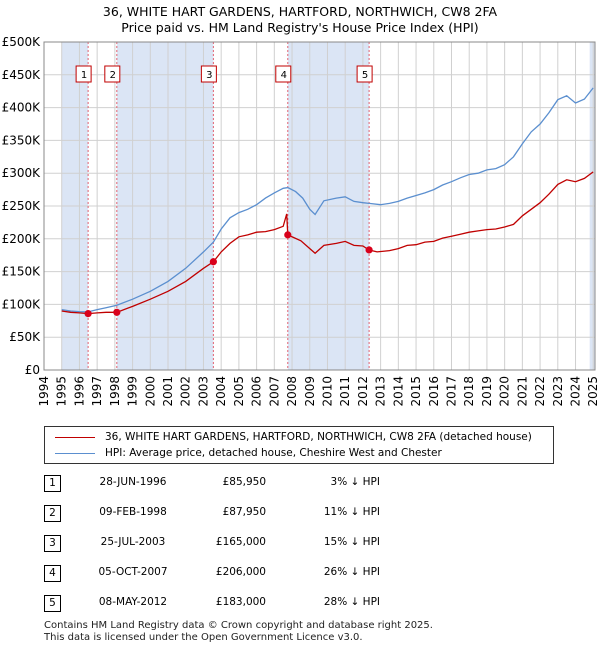 This screenshot has height=650, width=600. Describe the element at coordinates (355, 482) in the screenshot. I see `transaction-hpi-diff: 3% ↓ HPI` at that location.